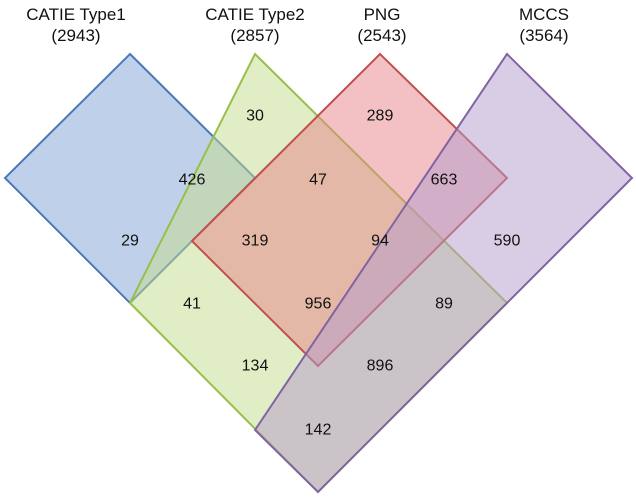 Image resolution: width=636 pixels, height=498 pixels. I want to click on set-name: MCCS, so click(544, 14).